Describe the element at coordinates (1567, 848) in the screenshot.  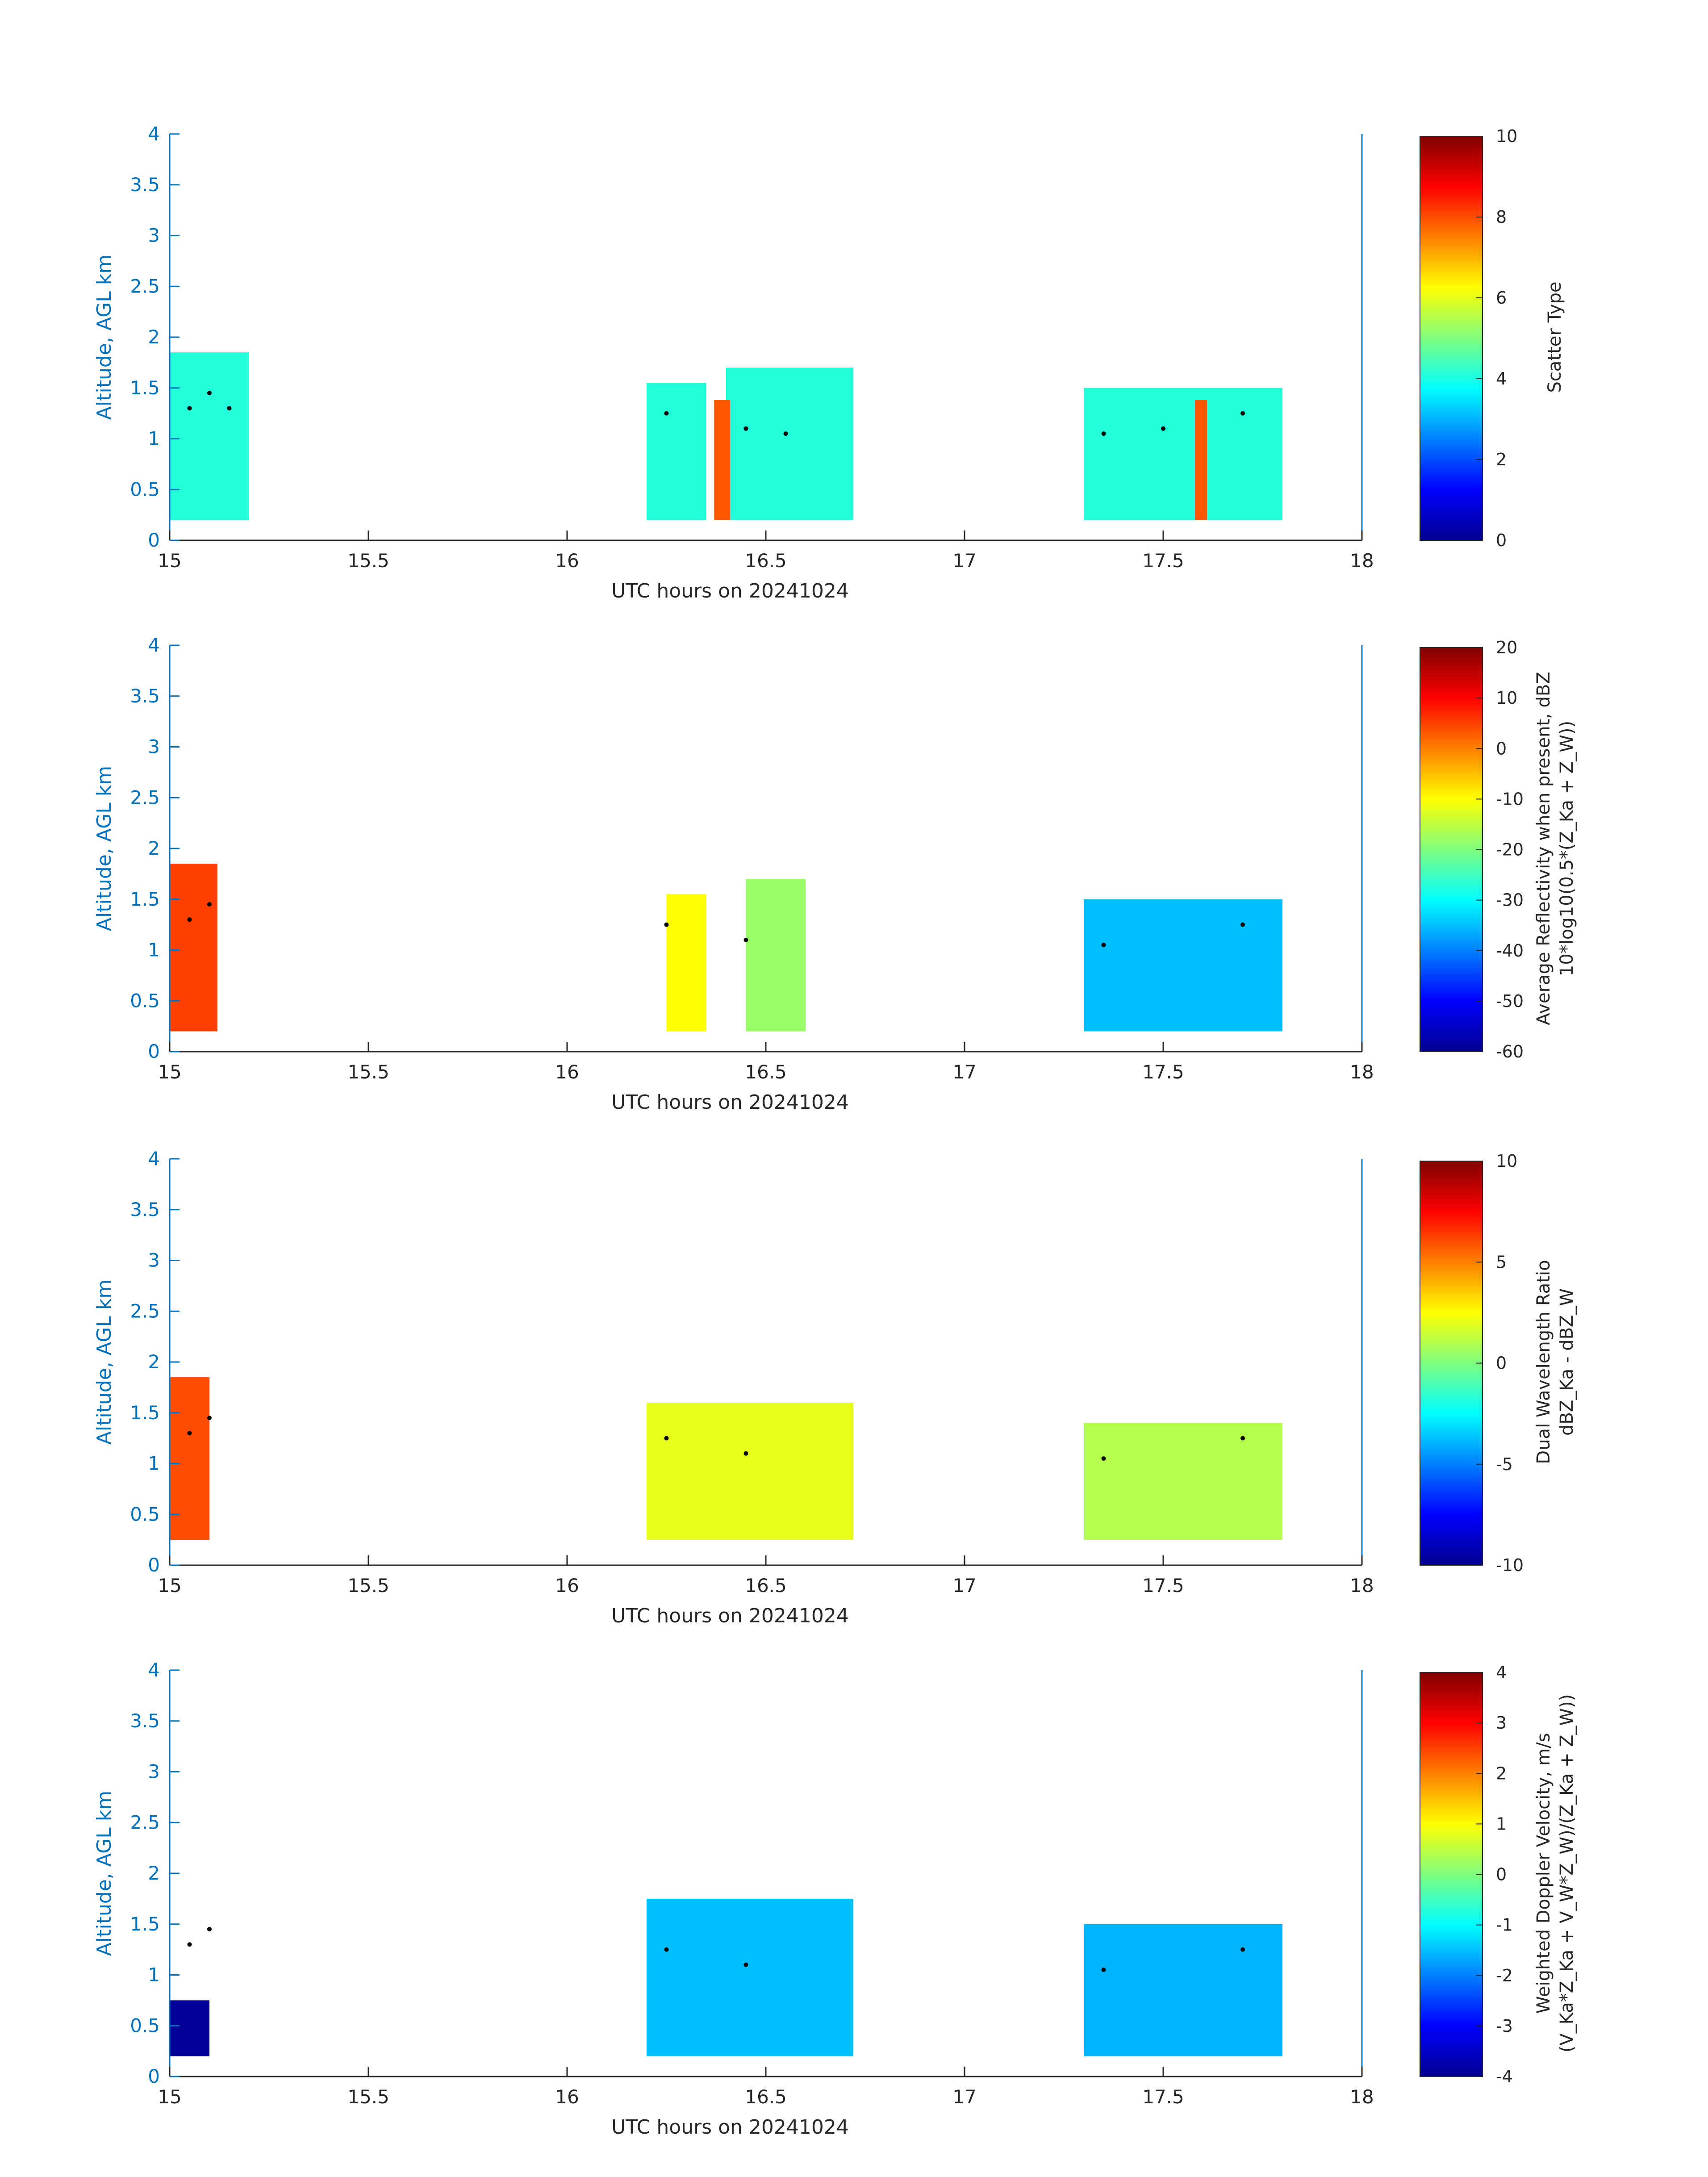
I see `colorbar-label-formula: 10*log10(0.5*(Z_Ka + Z_W))` at that location.